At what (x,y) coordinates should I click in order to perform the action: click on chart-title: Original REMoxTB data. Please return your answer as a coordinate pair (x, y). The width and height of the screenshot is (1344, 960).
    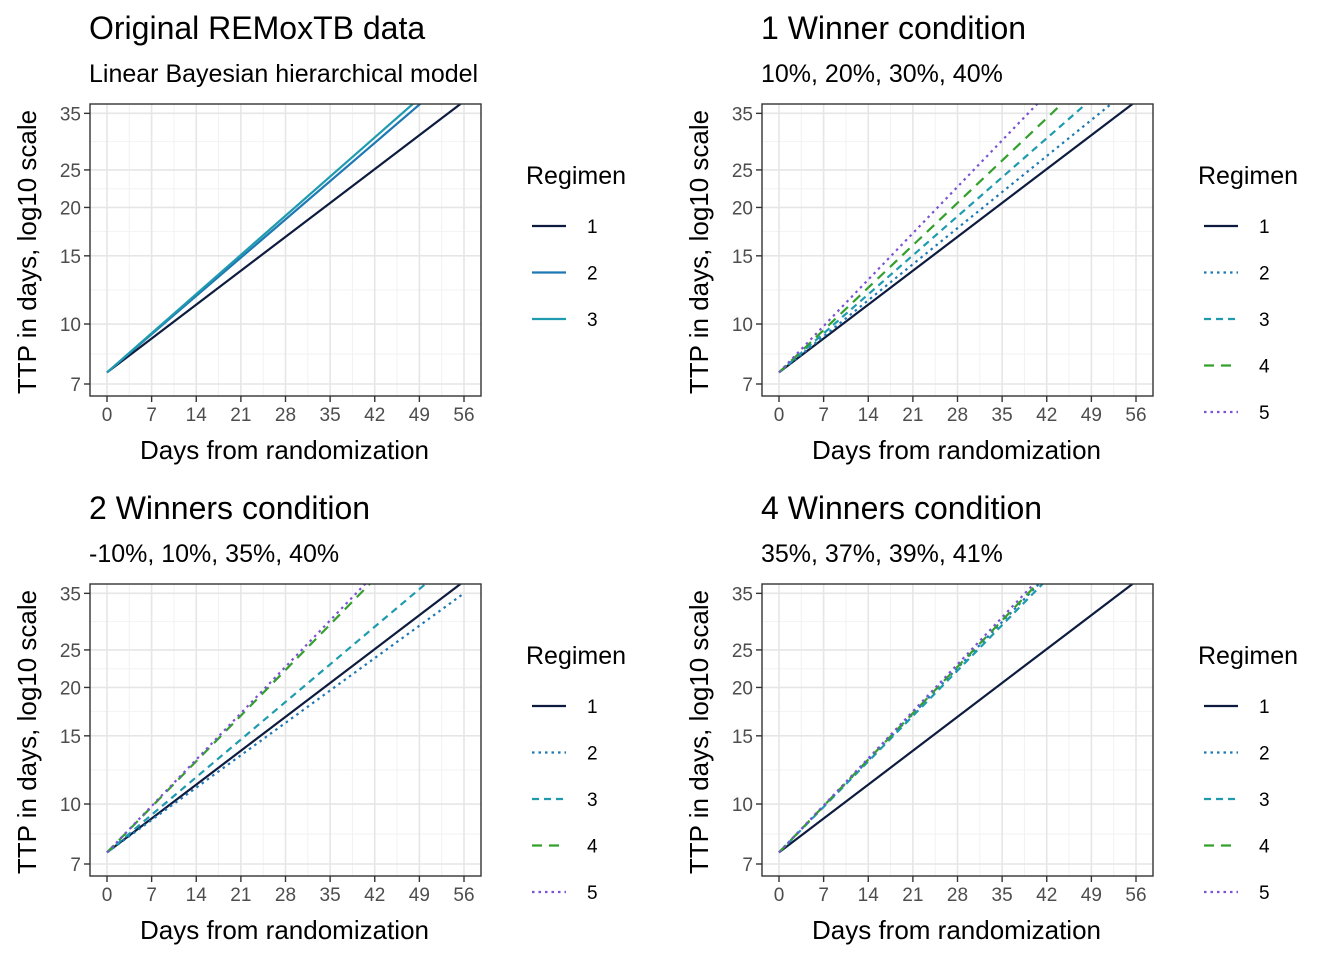
    Looking at the image, I should click on (257, 28).